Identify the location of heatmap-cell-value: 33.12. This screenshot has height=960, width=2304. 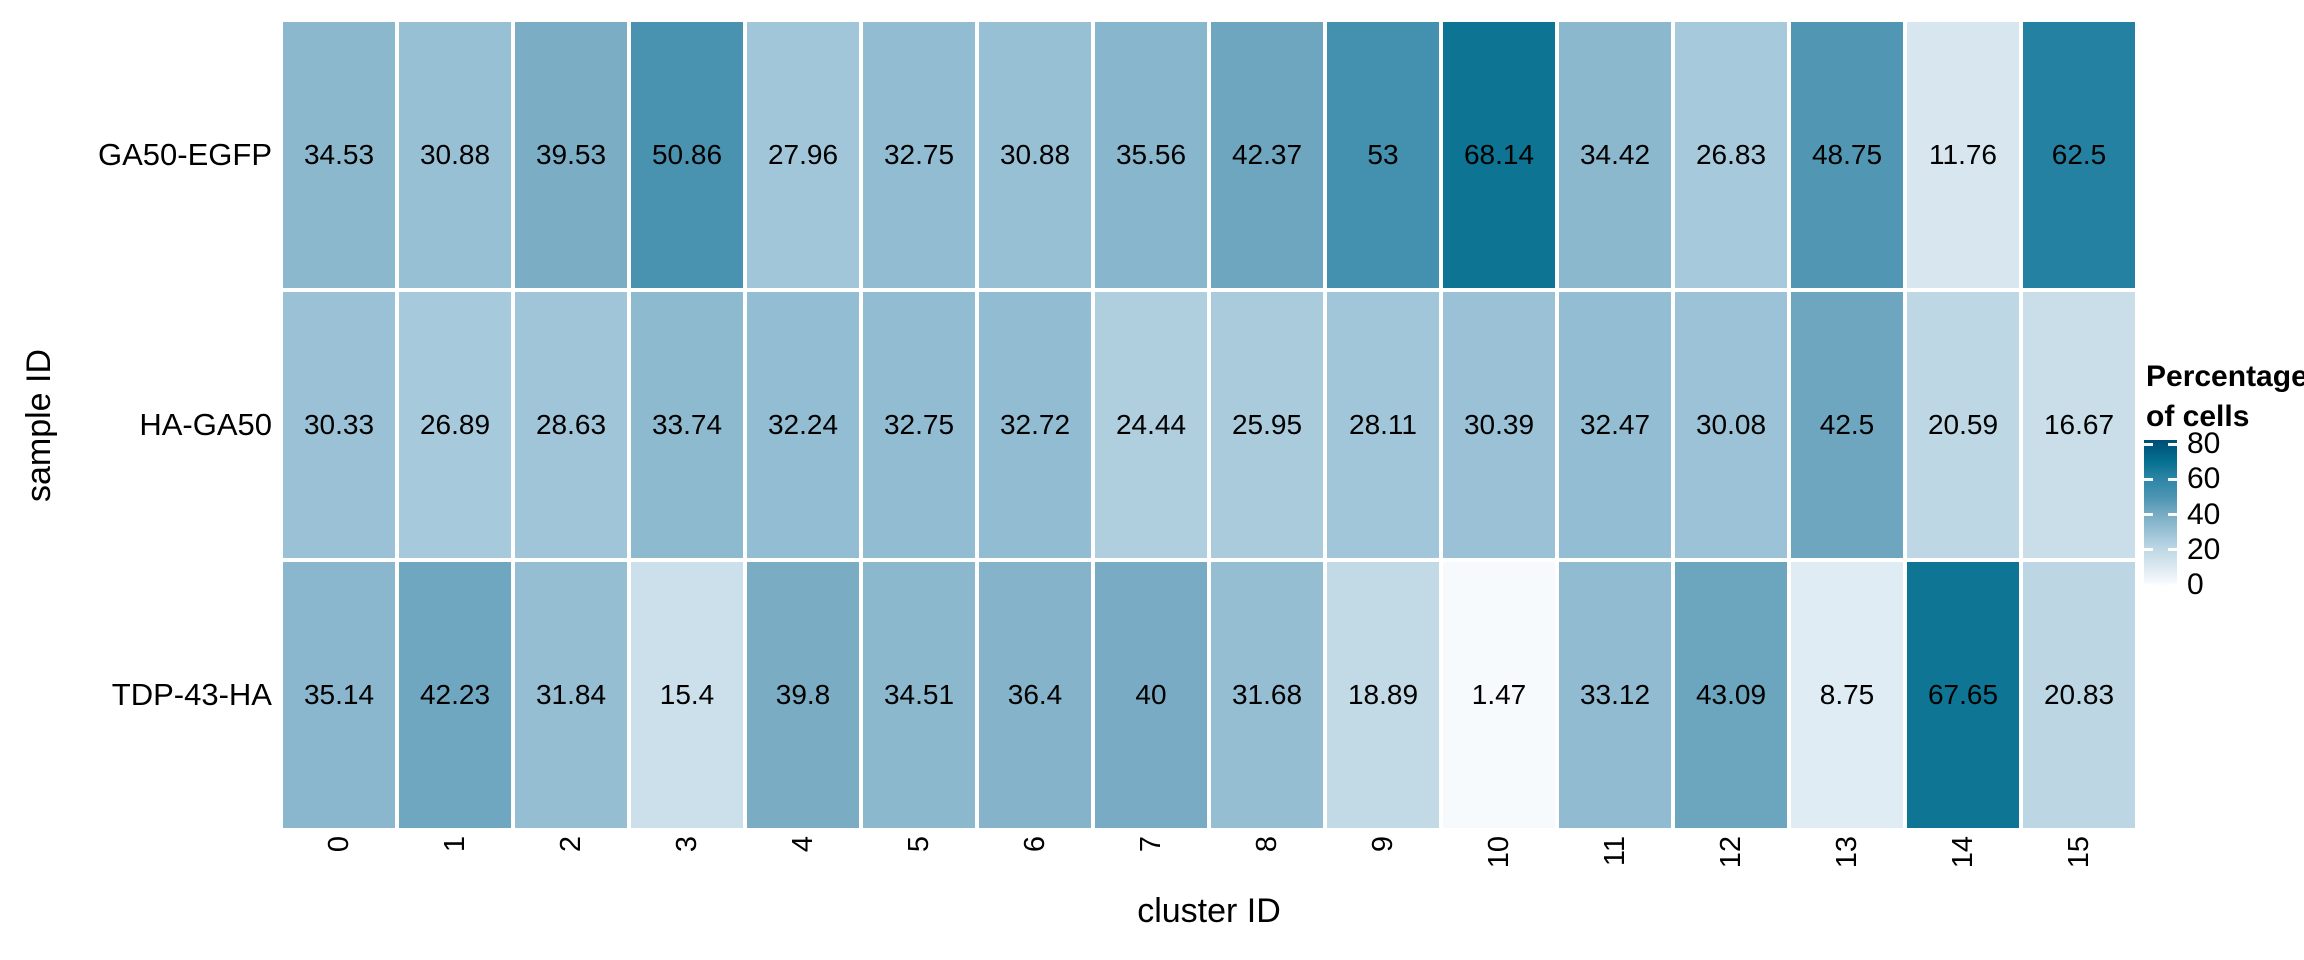
(1615, 694).